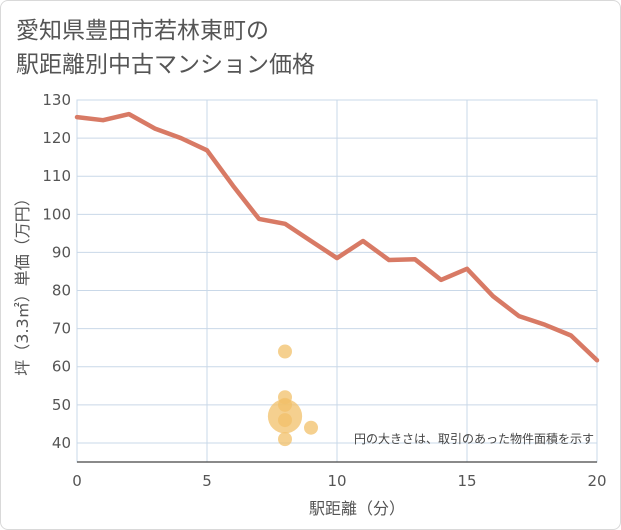 Image resolution: width=621 pixels, height=530 pixels. I want to click on y-tick-label: 50, so click(61, 405).